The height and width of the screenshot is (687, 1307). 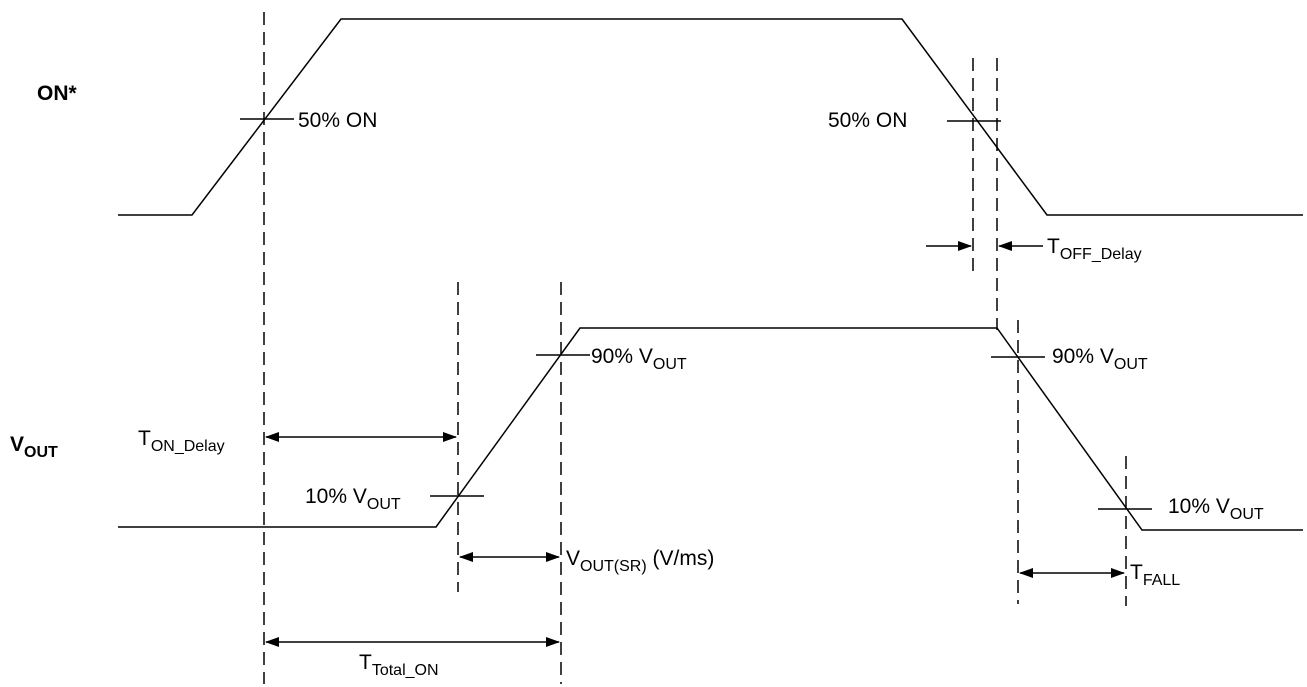 I want to click on label-slew-rate: VOUT(SR) (V/ms), so click(x=640, y=561).